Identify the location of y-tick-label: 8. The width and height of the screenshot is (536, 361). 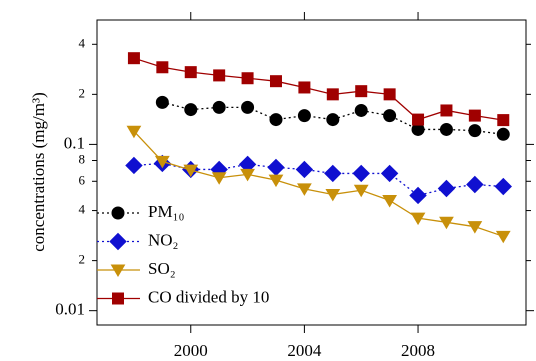
(82, 158).